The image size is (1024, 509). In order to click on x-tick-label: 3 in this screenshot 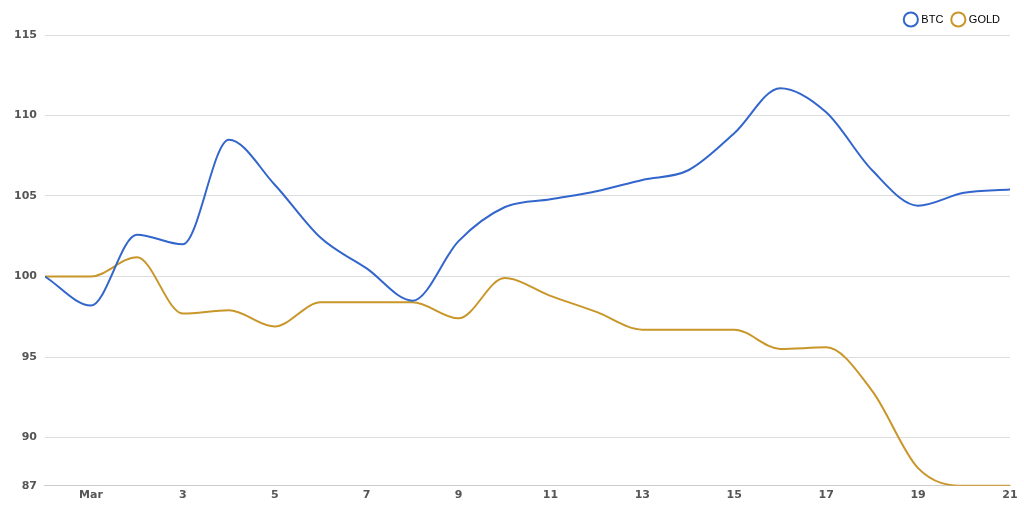, I will do `click(183, 495)`.